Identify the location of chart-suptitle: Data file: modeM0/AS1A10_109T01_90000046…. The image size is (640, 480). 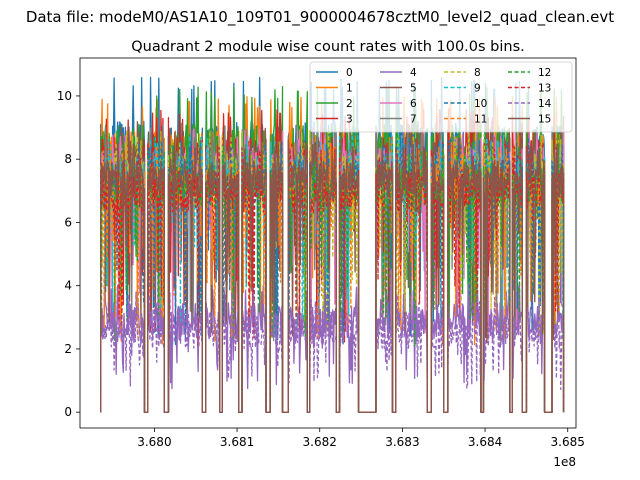
(320, 17).